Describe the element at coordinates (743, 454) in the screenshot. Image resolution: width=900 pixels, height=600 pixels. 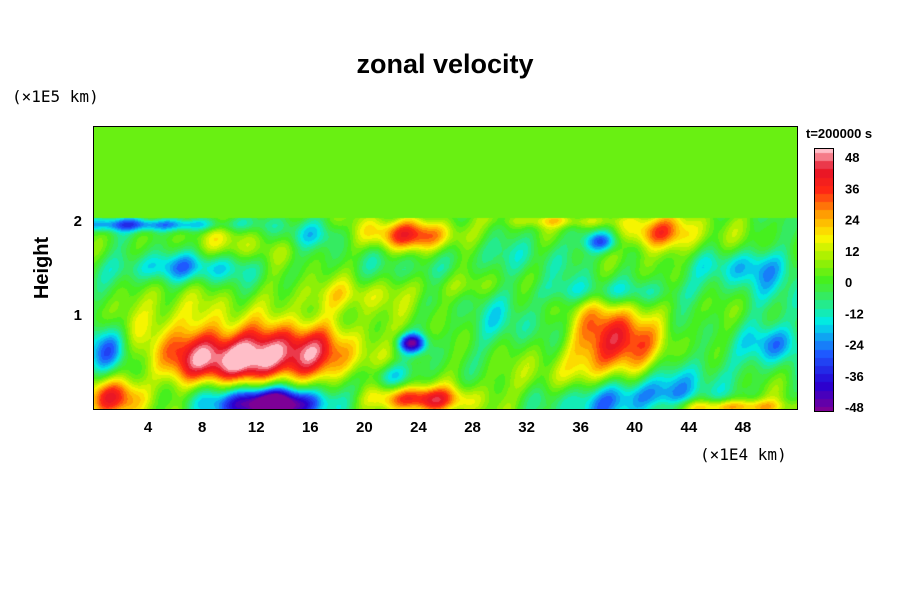
I see `x-axis-unit: (×1E4 km)` at that location.